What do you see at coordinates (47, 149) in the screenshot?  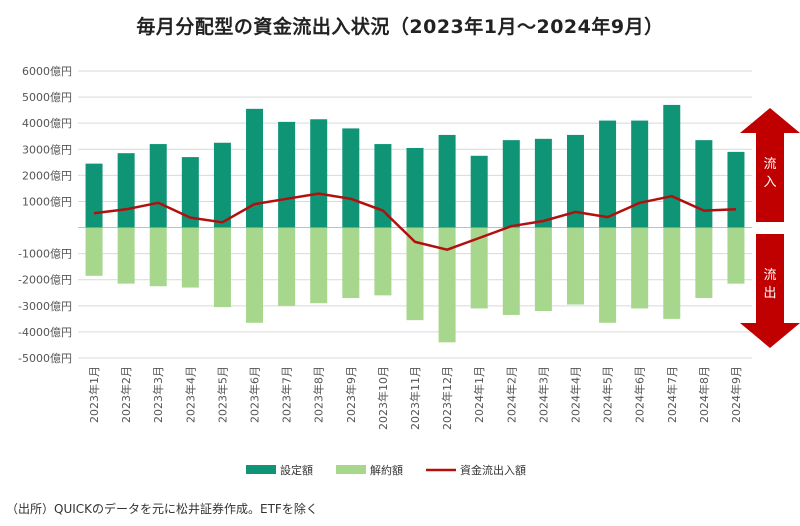 I see `y-tick-label: 3000億円` at bounding box center [47, 149].